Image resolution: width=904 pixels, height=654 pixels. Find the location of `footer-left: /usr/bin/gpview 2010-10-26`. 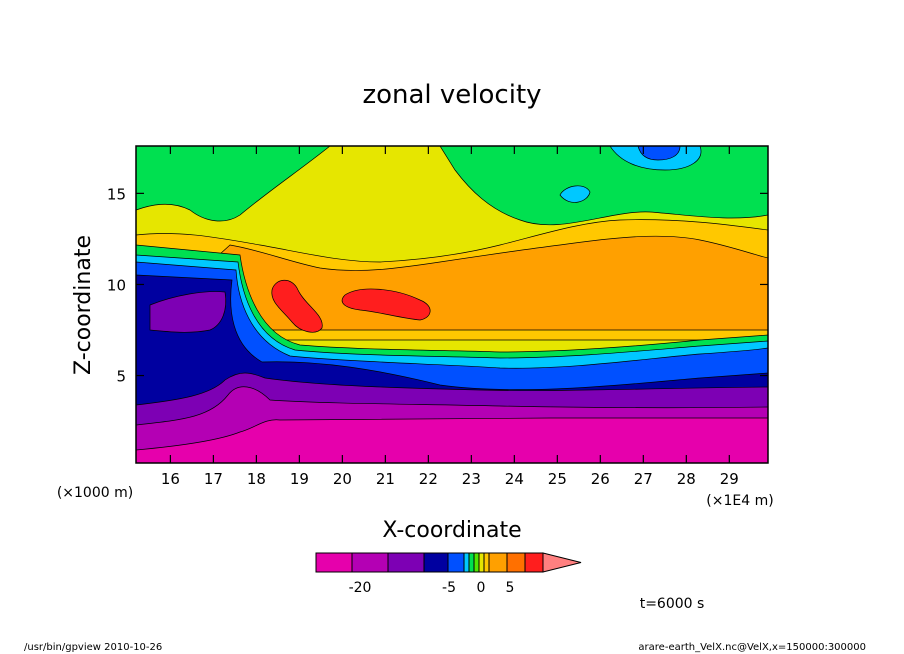

footer-left: /usr/bin/gpview 2010-10-26 is located at coordinates (93, 647).